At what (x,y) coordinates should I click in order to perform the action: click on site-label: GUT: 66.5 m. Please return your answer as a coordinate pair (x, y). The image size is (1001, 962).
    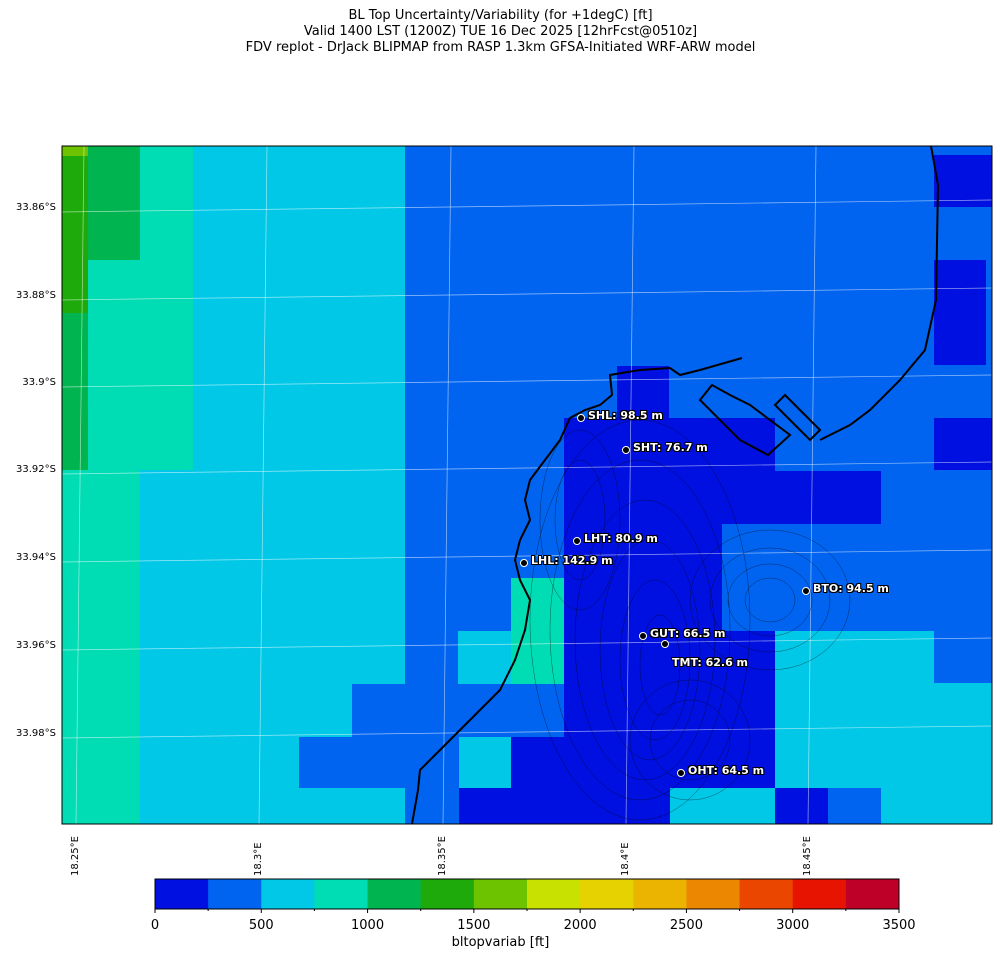
    Looking at the image, I should click on (688, 633).